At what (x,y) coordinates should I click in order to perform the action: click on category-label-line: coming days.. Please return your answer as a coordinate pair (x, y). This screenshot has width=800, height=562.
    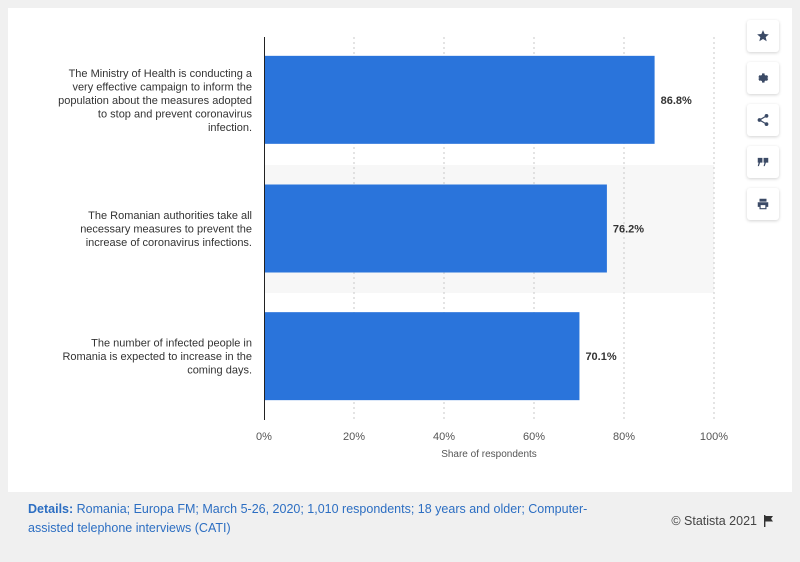
    Looking at the image, I should click on (219, 371).